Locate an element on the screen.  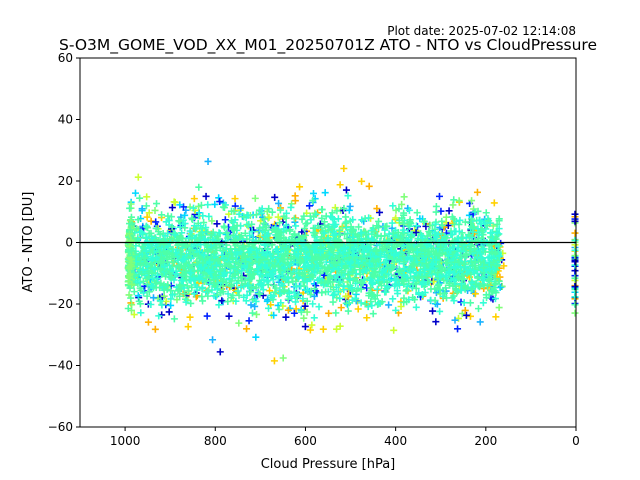
y-tick-label: 40 is located at coordinates (65, 120).